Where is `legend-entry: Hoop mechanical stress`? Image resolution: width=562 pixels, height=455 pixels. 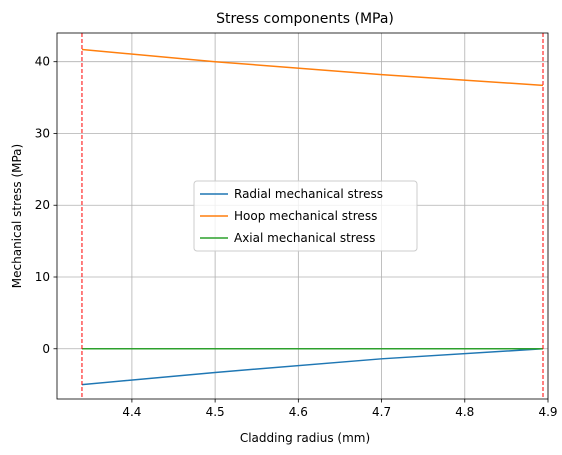
legend-entry: Hoop mechanical stress is located at coordinates (305, 216).